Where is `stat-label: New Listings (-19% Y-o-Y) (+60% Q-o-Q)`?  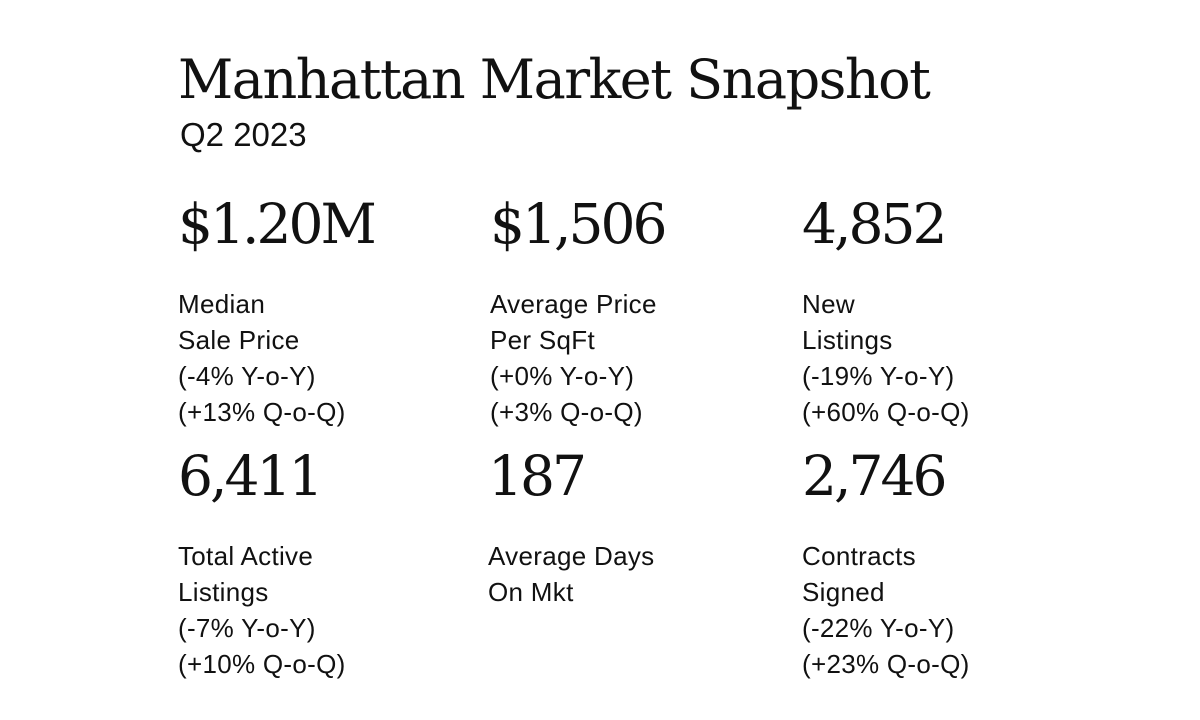
stat-label: New Listings (-19% Y-o-Y) (+60% Q-o-Q) is located at coordinates (952, 358).